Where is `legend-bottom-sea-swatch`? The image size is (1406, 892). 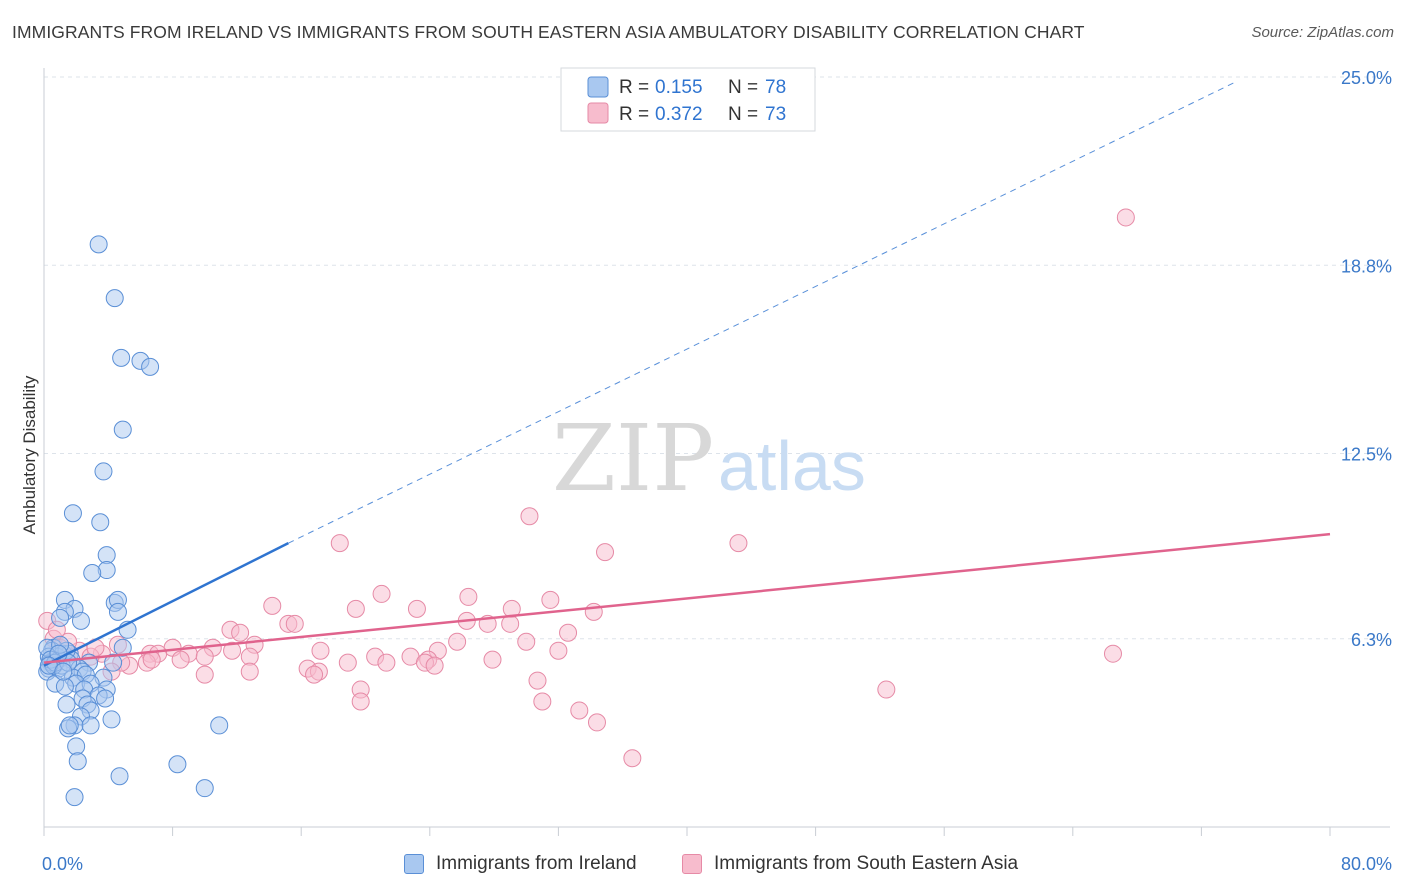
legend-bottom-sea-swatch is located at coordinates (692, 864).